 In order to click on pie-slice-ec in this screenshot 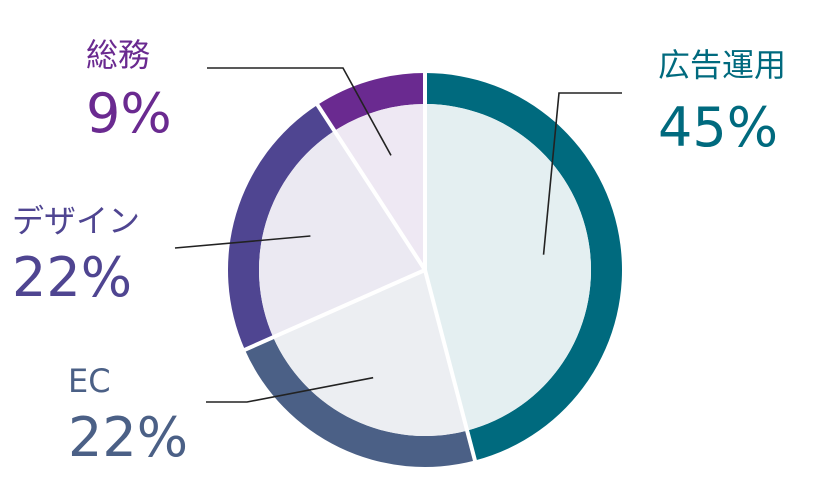, I will do `click(370, 353)`.